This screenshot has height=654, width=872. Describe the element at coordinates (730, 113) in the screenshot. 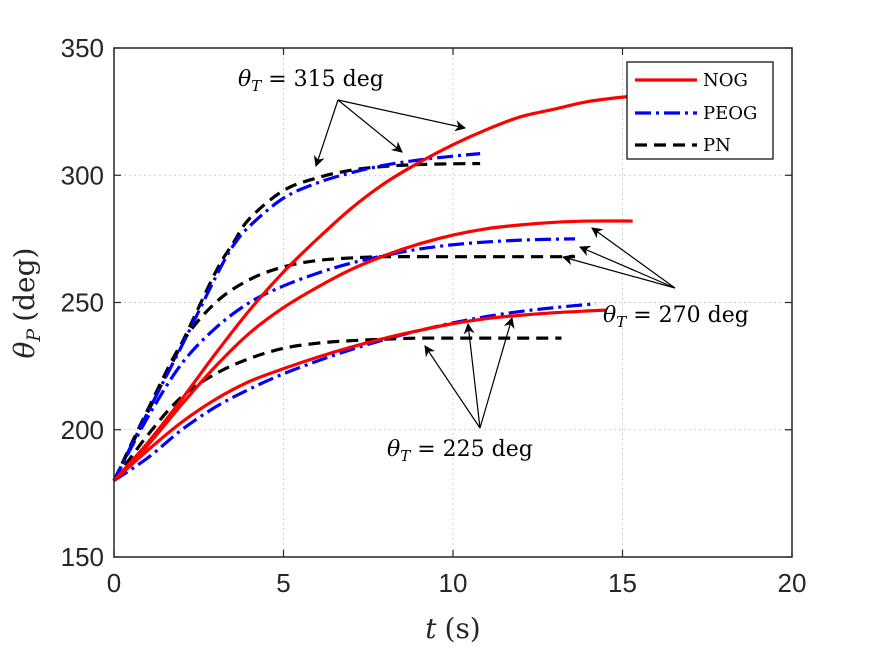

I see `legend-label-peog: PEOG` at that location.